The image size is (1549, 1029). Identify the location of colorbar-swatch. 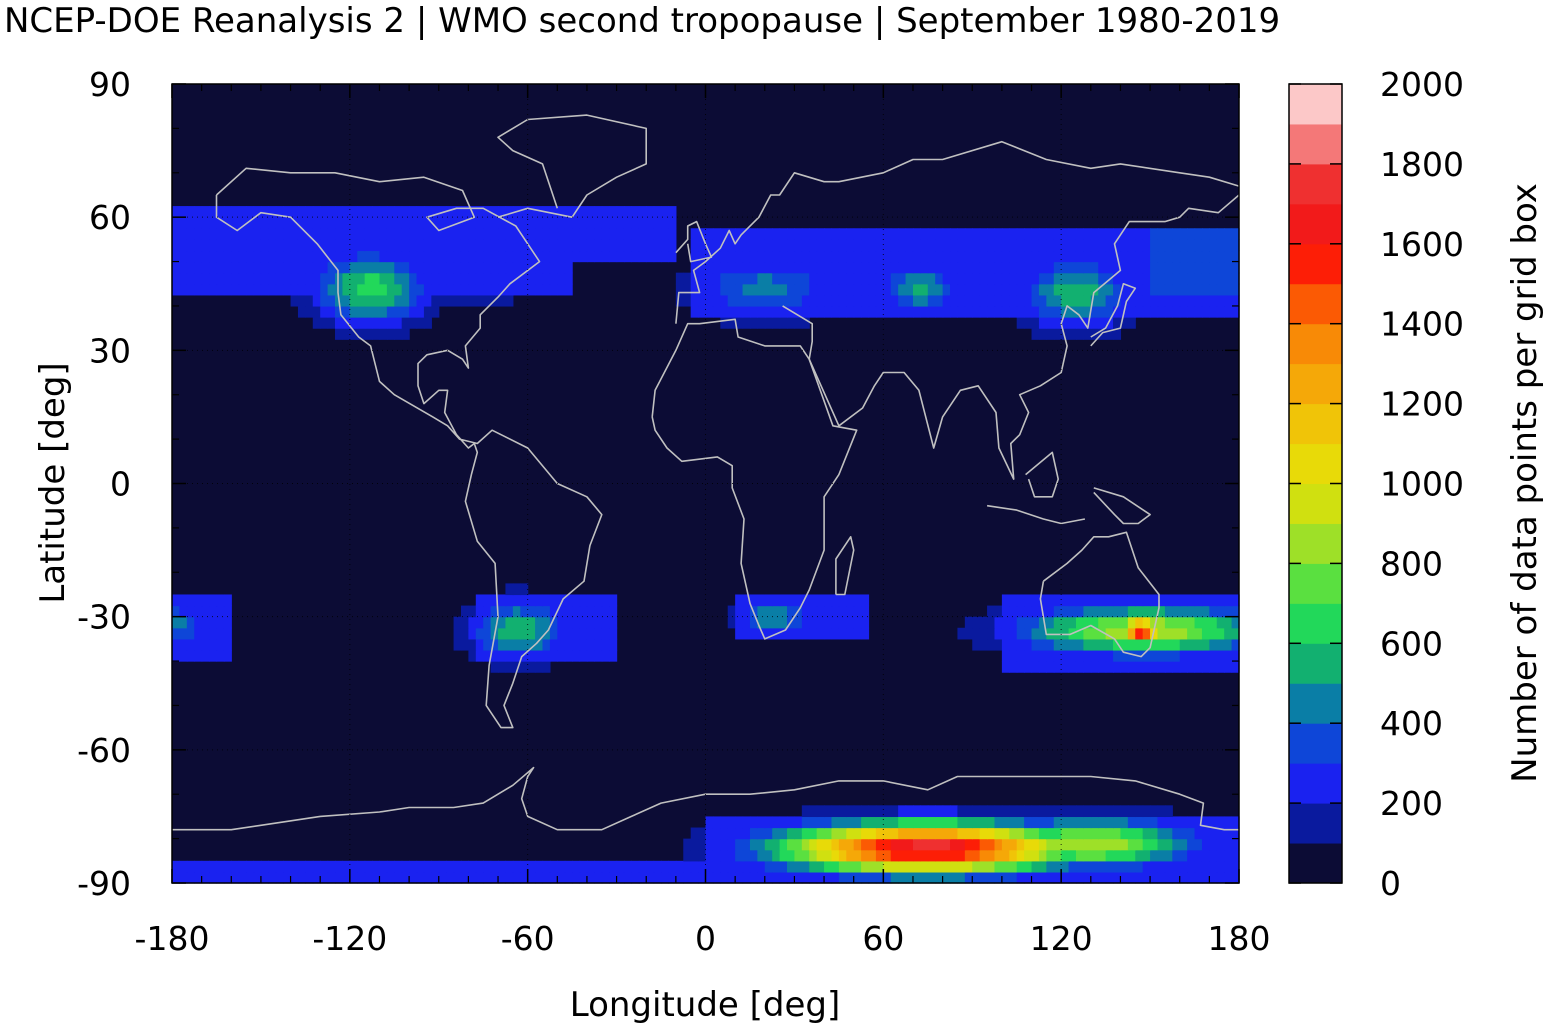
(1315, 304).